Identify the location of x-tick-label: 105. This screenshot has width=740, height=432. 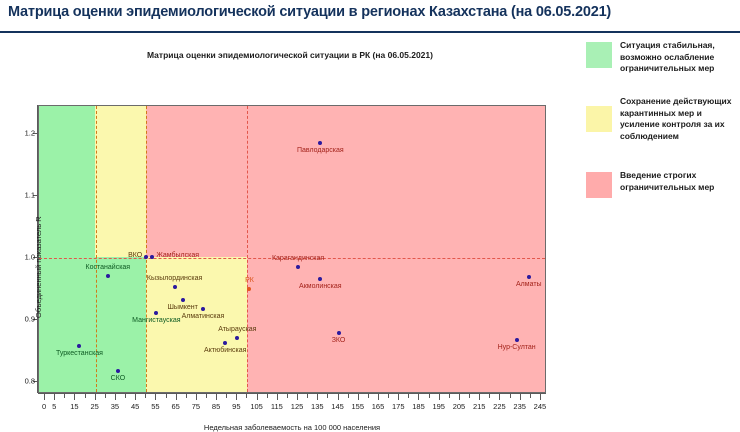
(256, 406).